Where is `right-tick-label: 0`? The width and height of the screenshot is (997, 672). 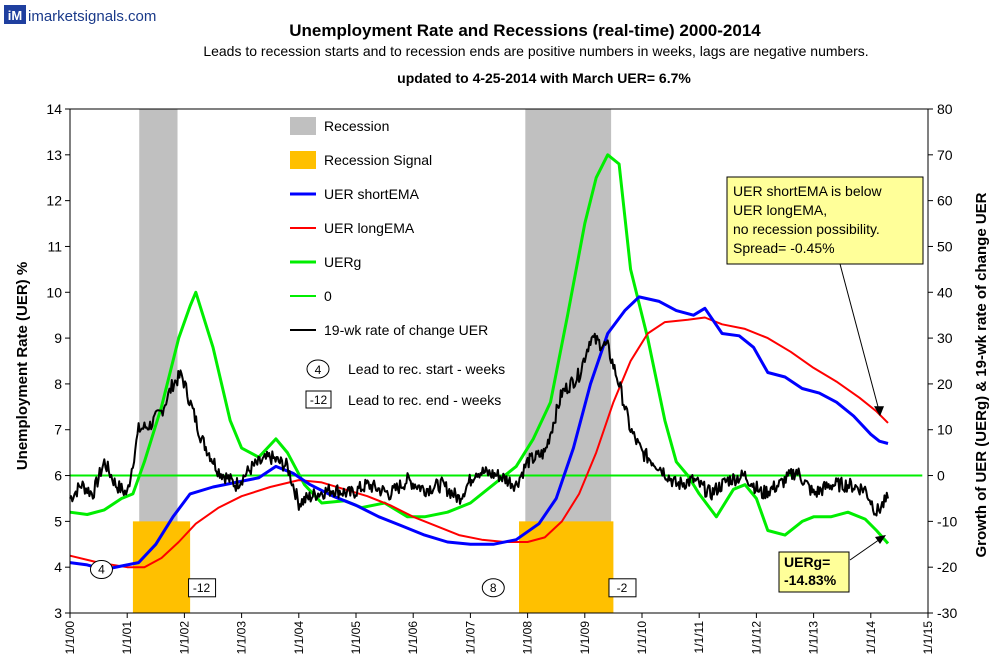
right-tick-label: 0 is located at coordinates (941, 476).